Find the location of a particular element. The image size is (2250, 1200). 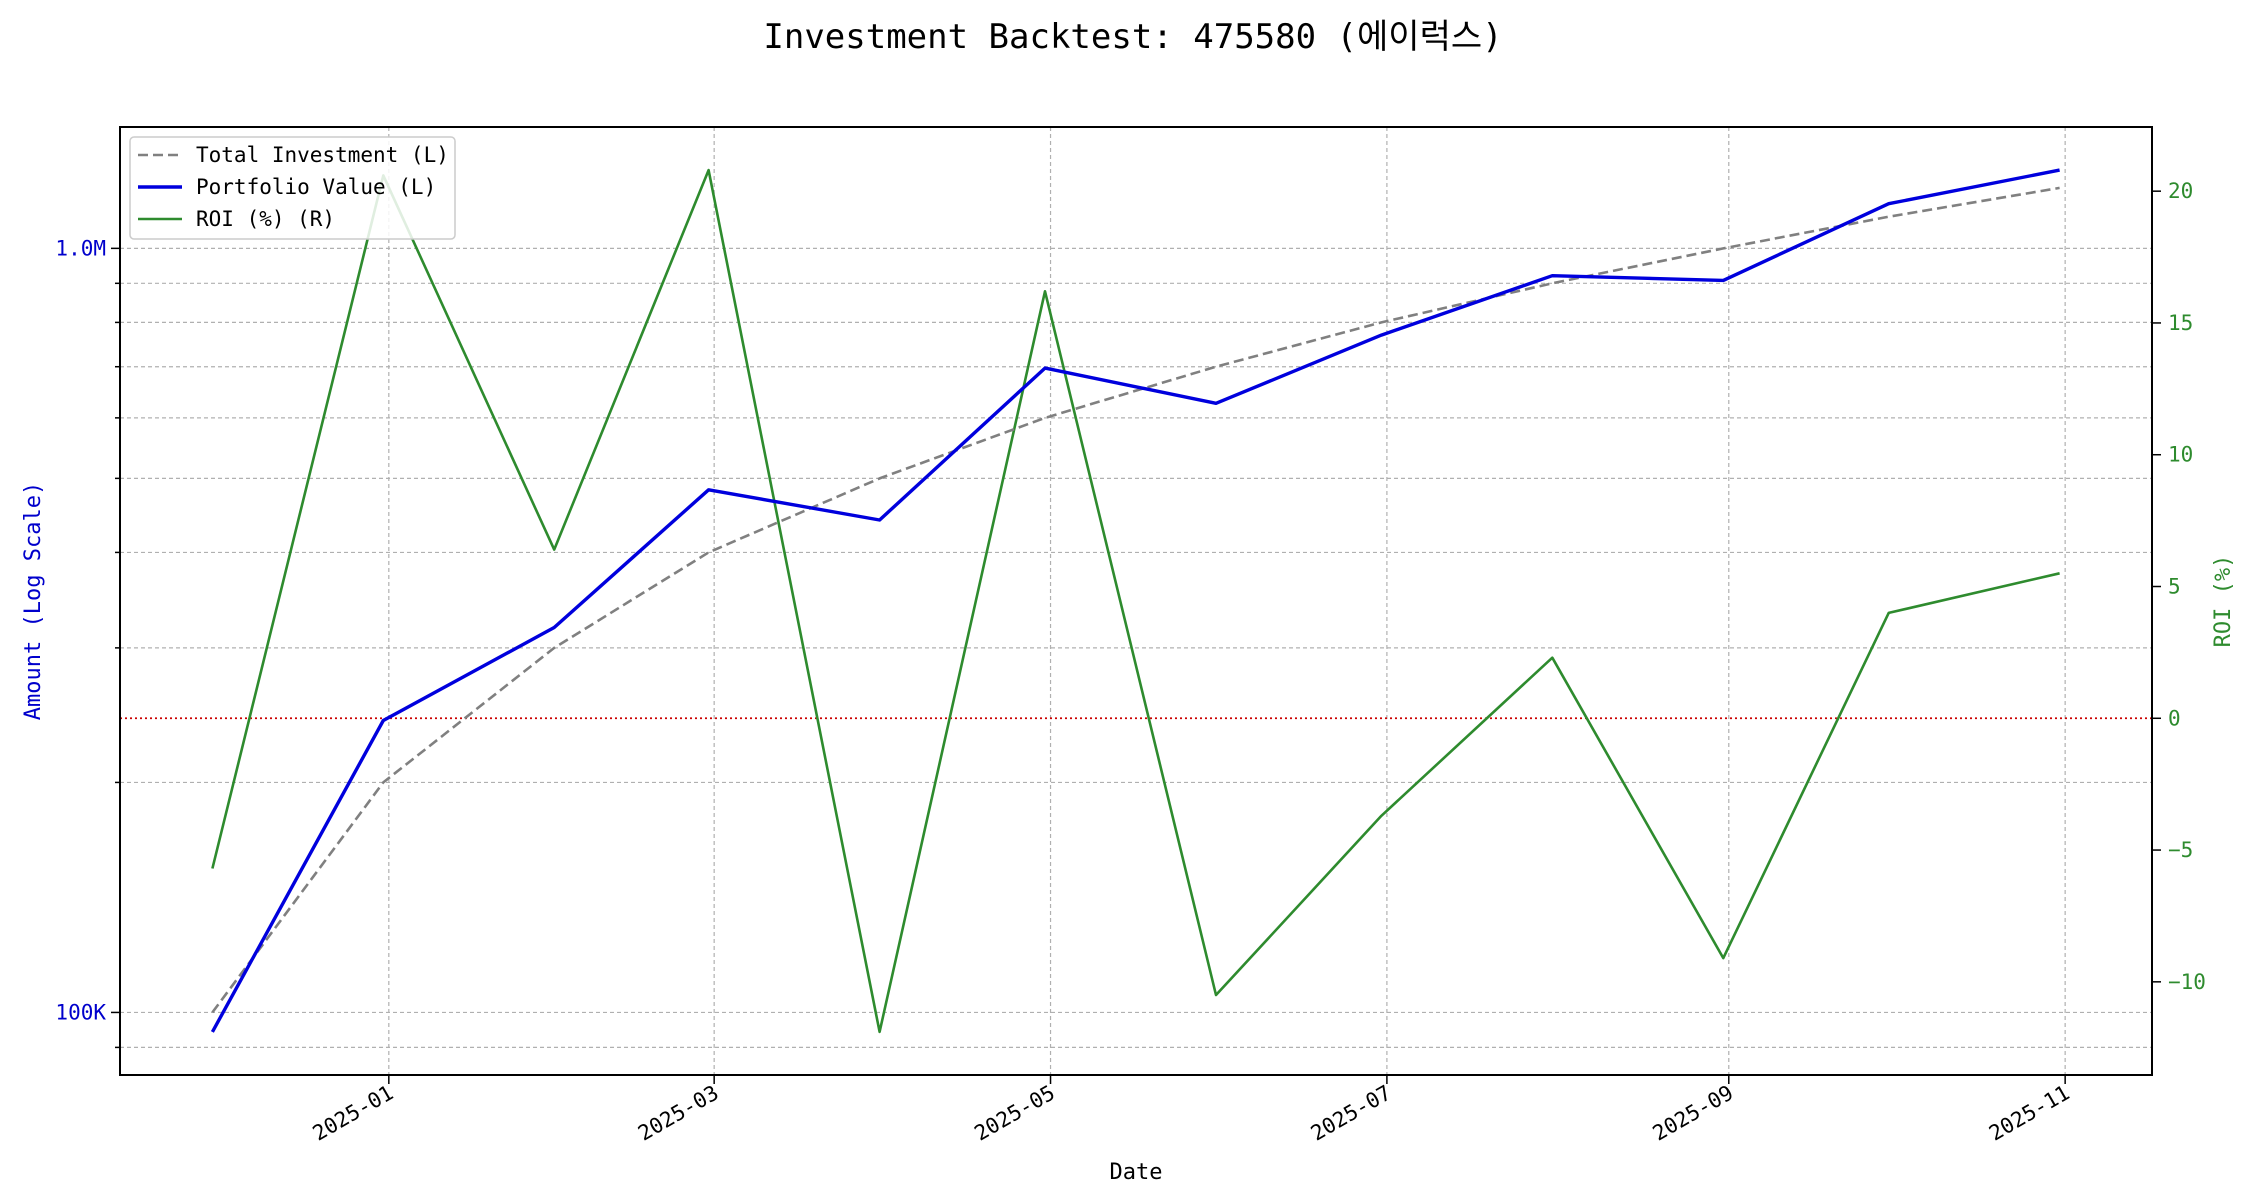

right-tick-label: 10 is located at coordinates (2180, 455).